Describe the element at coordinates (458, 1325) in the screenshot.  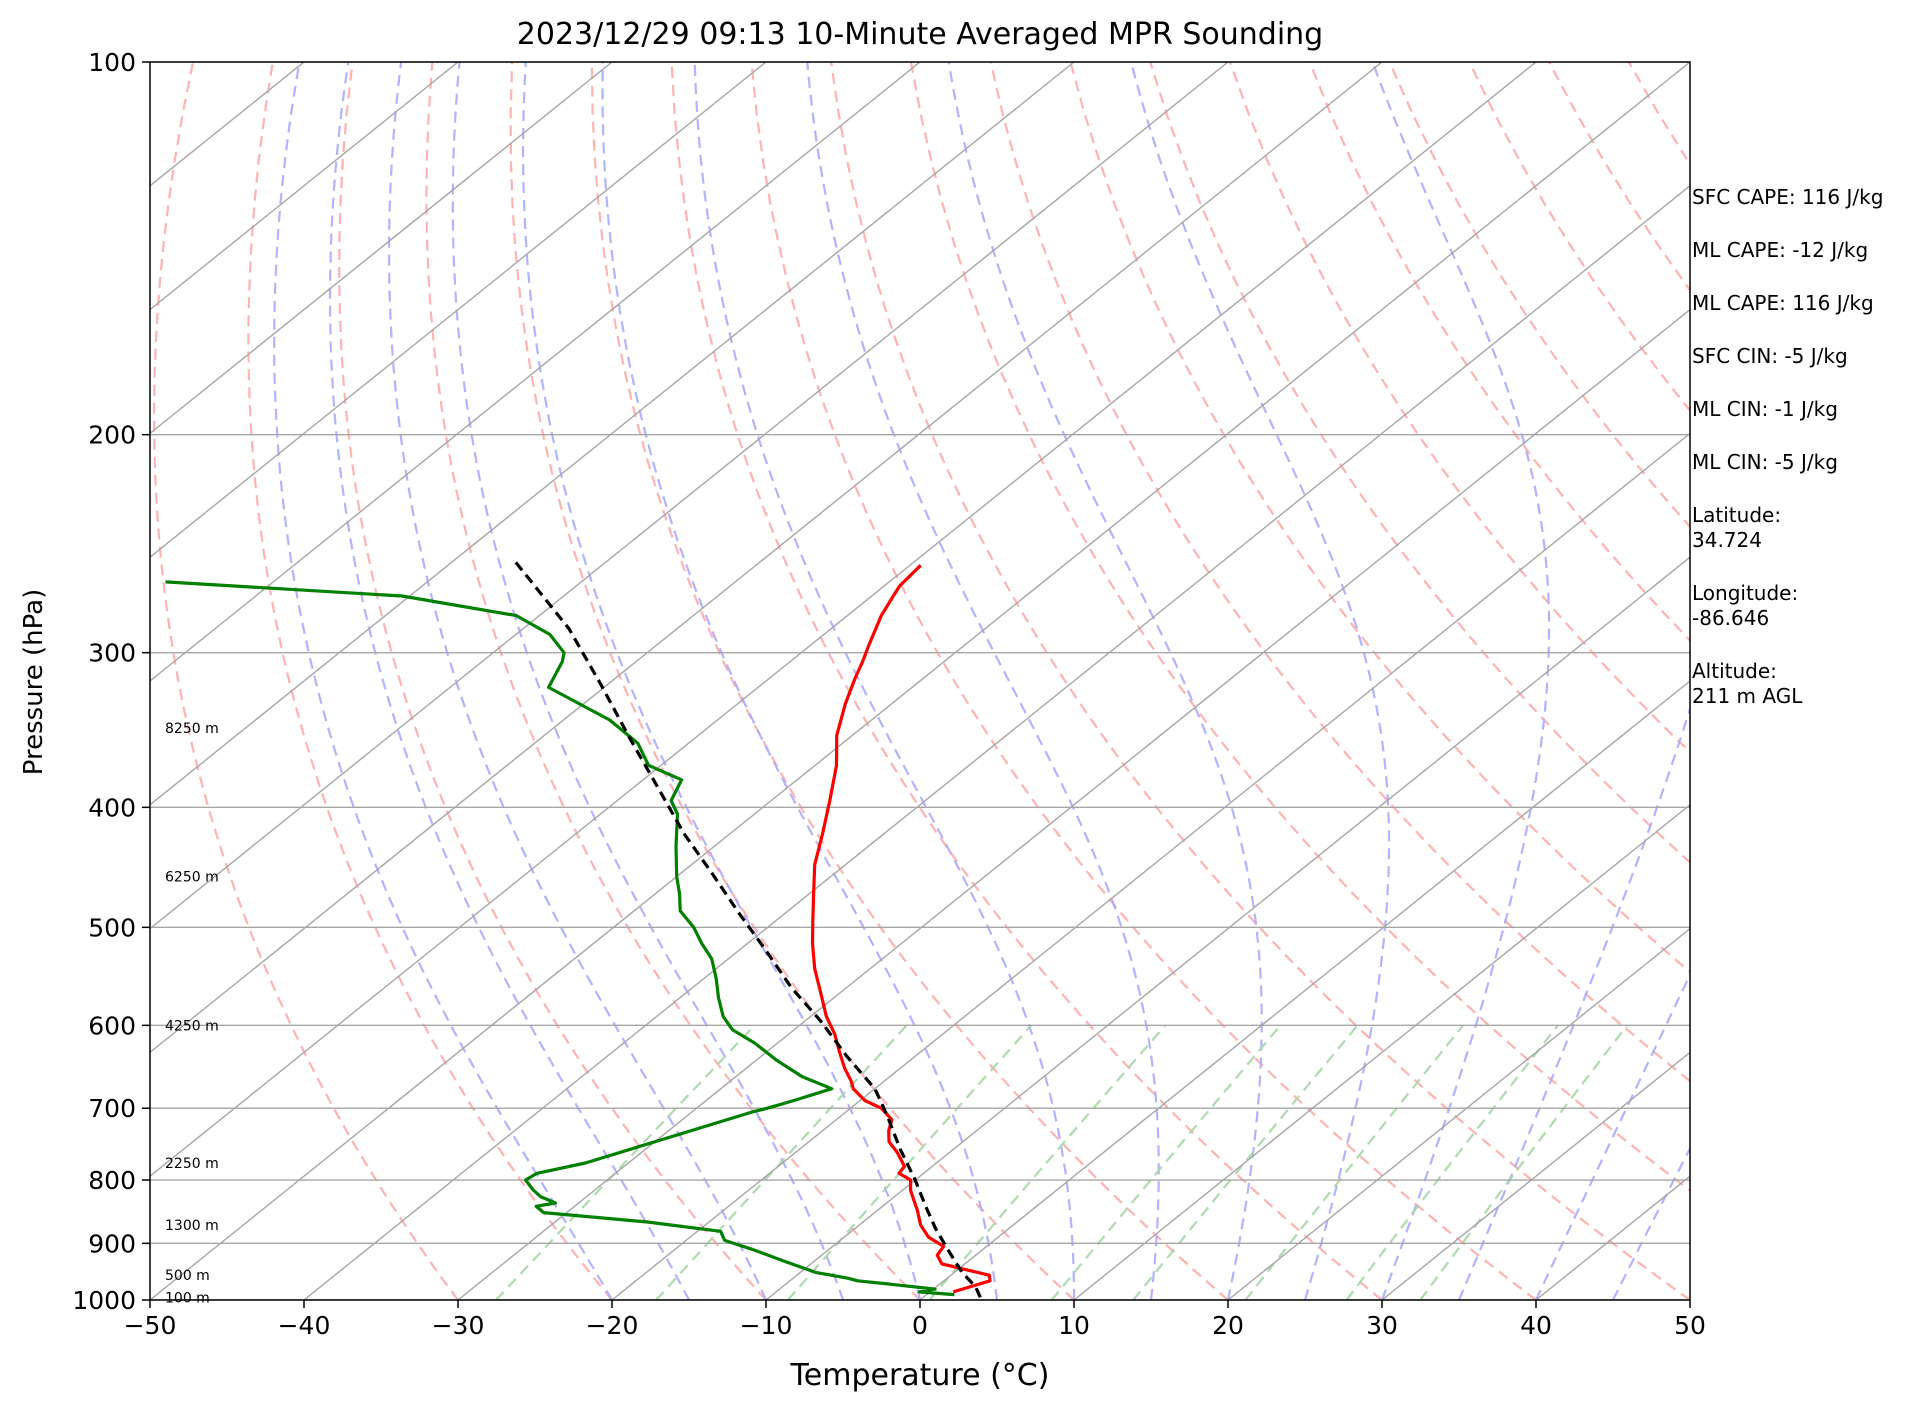
I see `x-tick-label: −30` at that location.